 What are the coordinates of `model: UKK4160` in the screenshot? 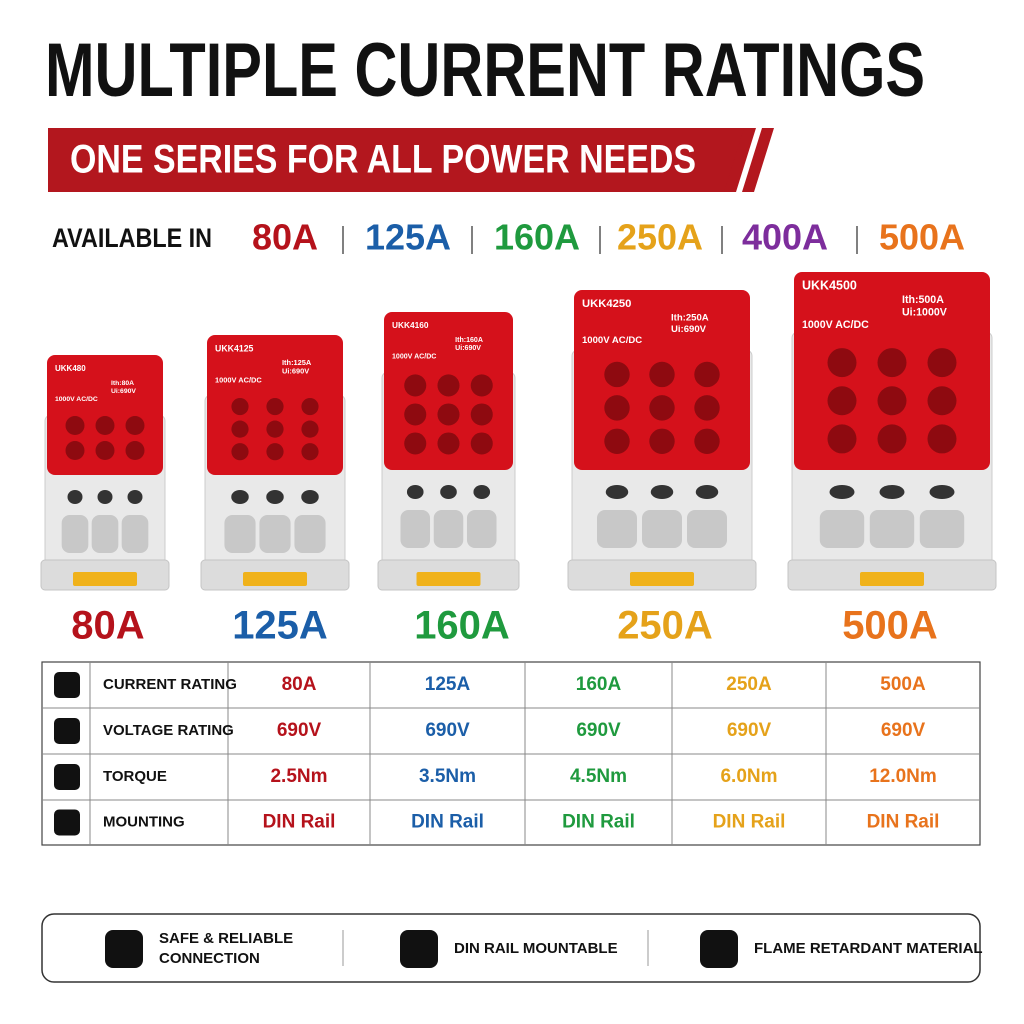 It's located at (410, 325).